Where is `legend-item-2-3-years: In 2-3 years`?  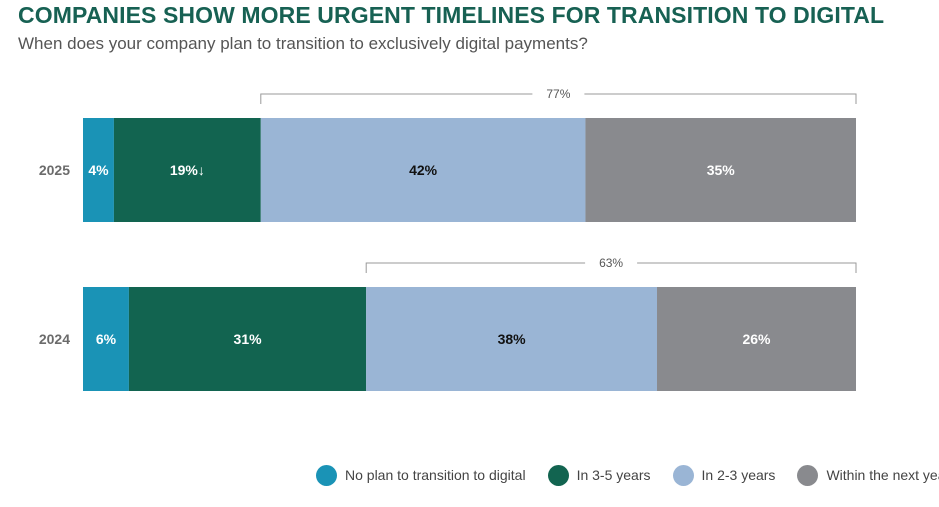
legend-item-2-3-years: In 2-3 years is located at coordinates (724, 475).